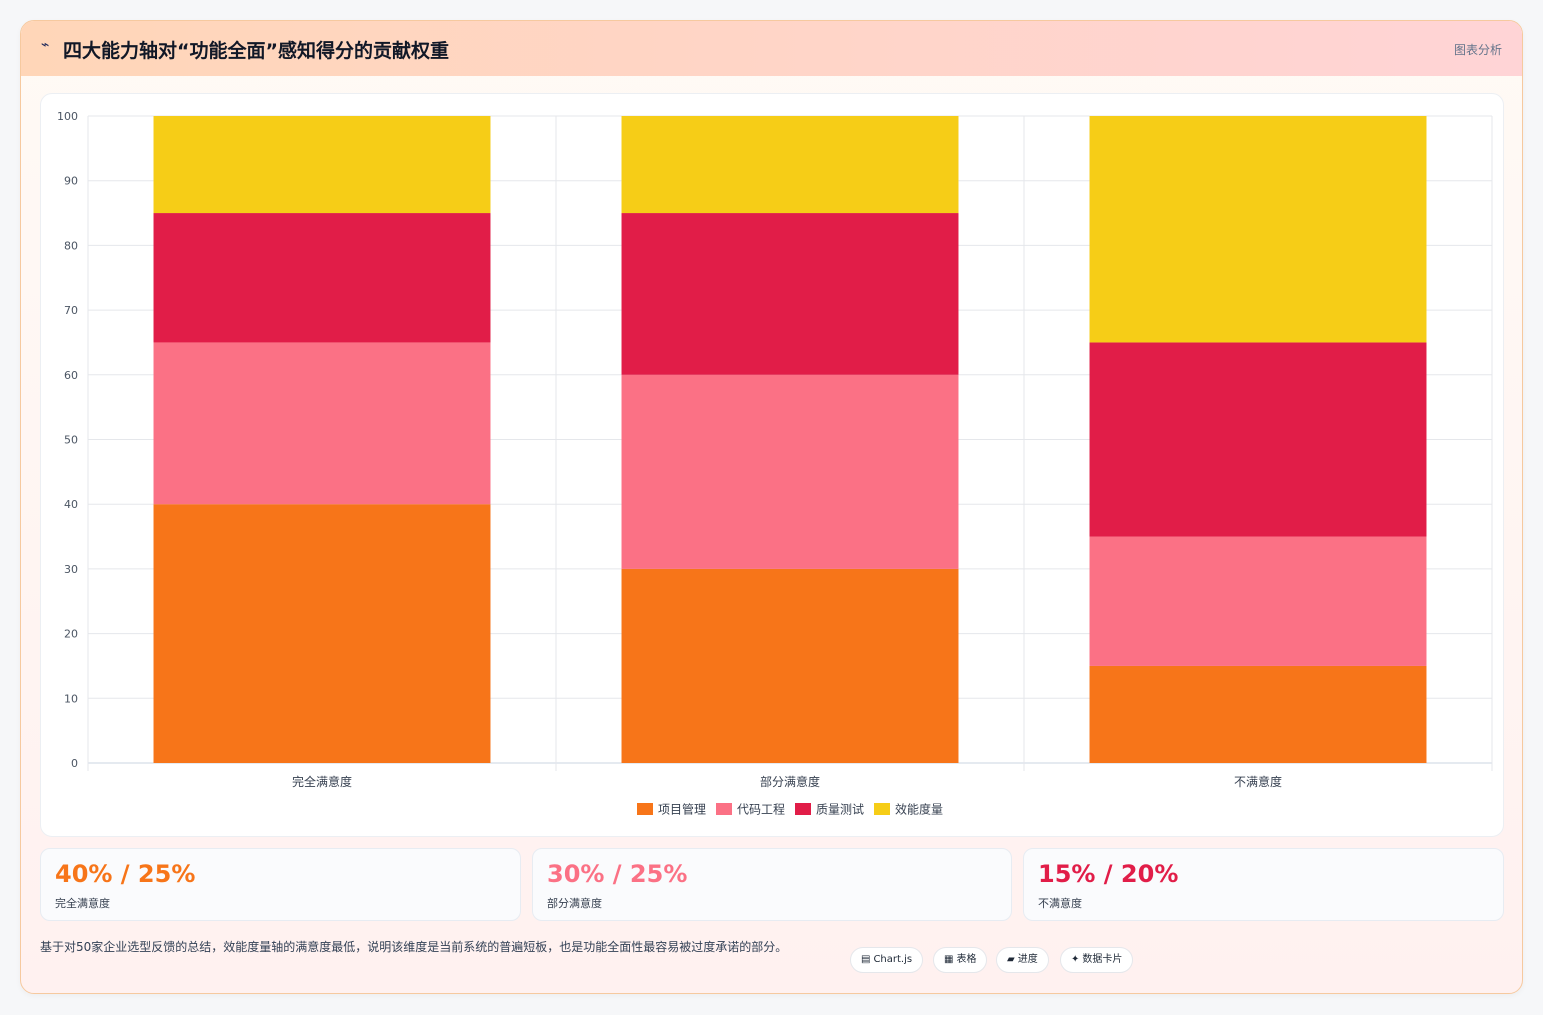 This screenshot has width=1543, height=1015. I want to click on stat-card-partial: 30% / 25% 部分满意度, so click(772, 884).